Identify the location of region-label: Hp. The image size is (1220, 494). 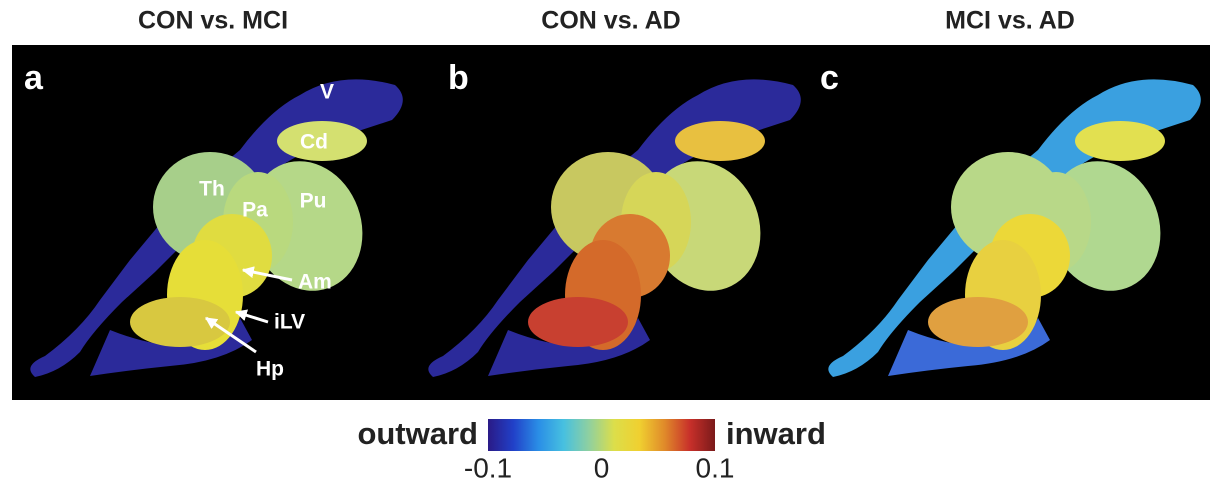
(270, 369).